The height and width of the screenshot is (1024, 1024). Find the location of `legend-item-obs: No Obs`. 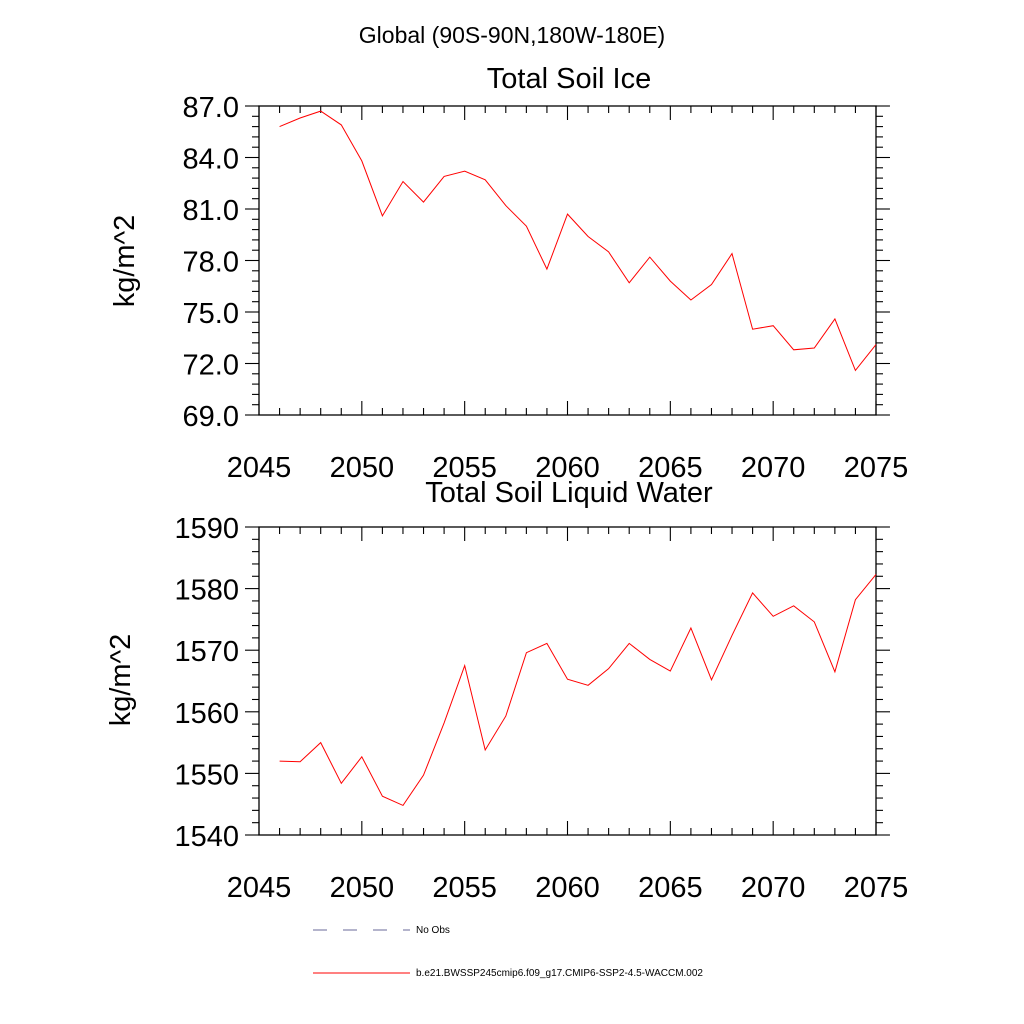

legend-item-obs: No Obs is located at coordinates (381, 930).